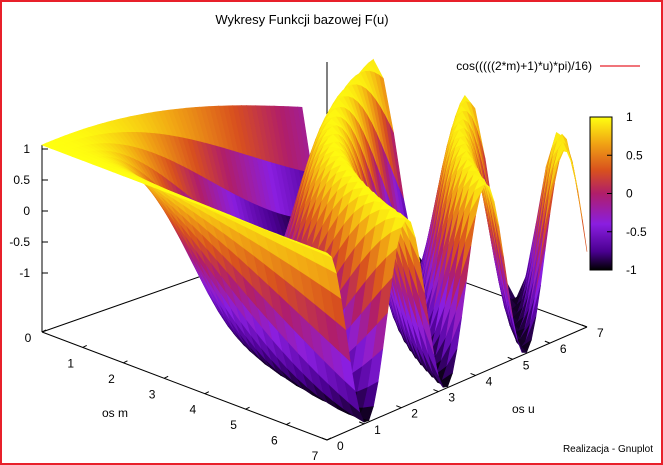 Image resolution: width=663 pixels, height=465 pixels. Describe the element at coordinates (457, 383) in the screenshot. I see `u-axis-line` at that location.